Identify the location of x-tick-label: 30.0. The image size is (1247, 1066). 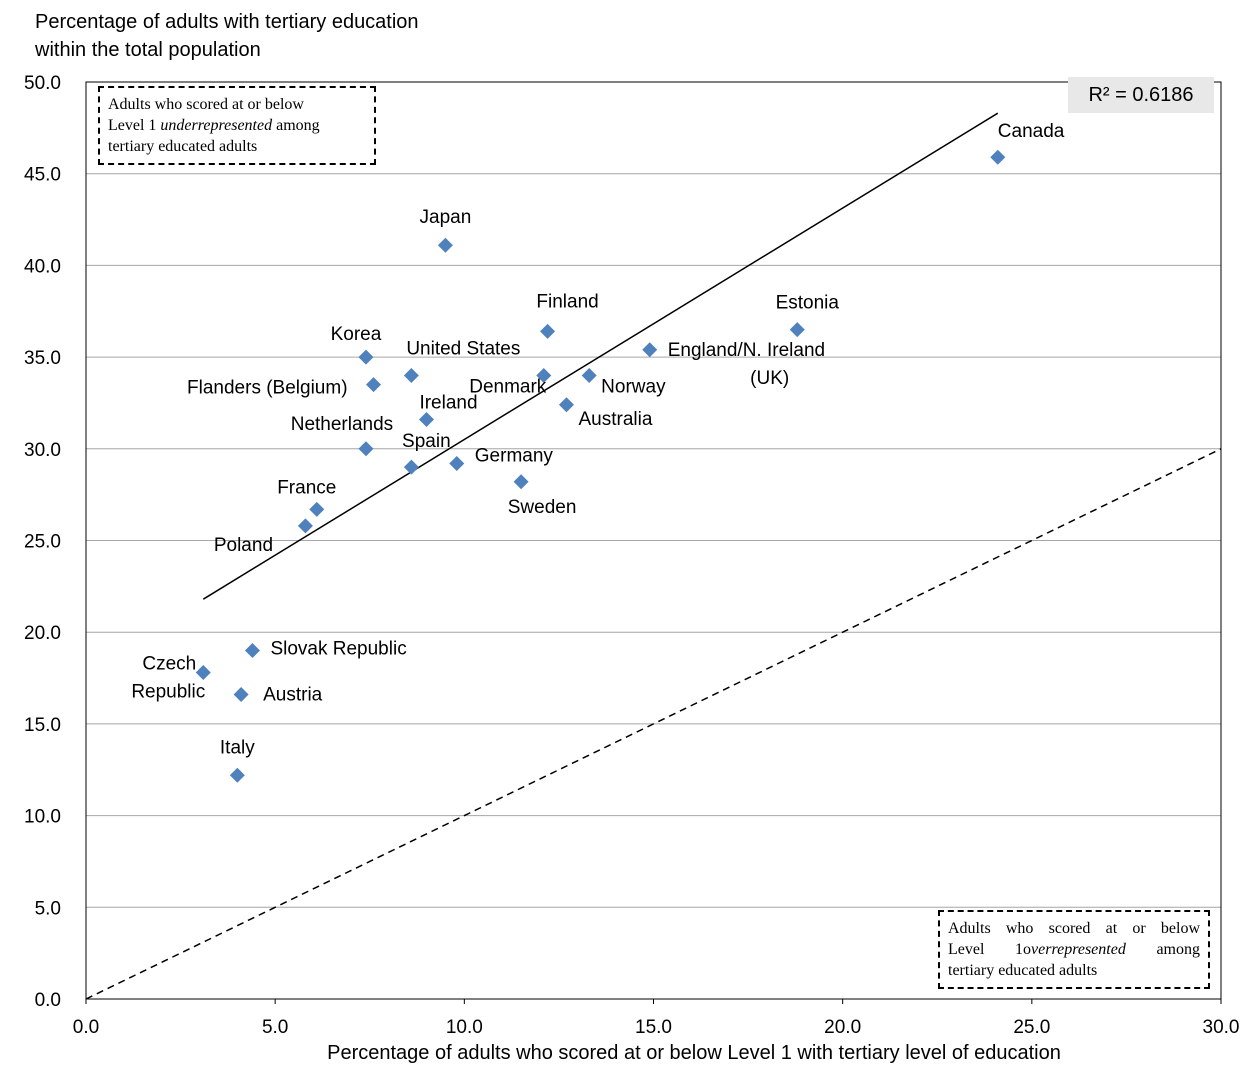
(1221, 1027).